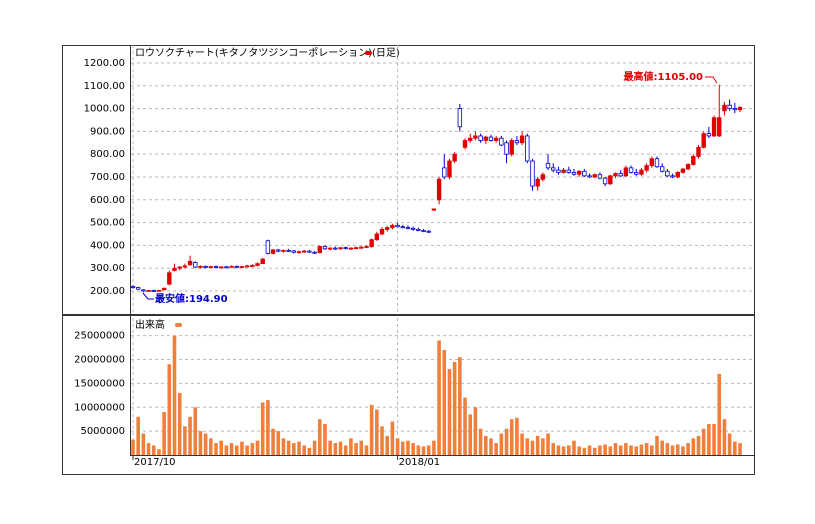 This screenshot has height=524, width=815. I want to click on y-tick-label: 1100.00, so click(104, 86).